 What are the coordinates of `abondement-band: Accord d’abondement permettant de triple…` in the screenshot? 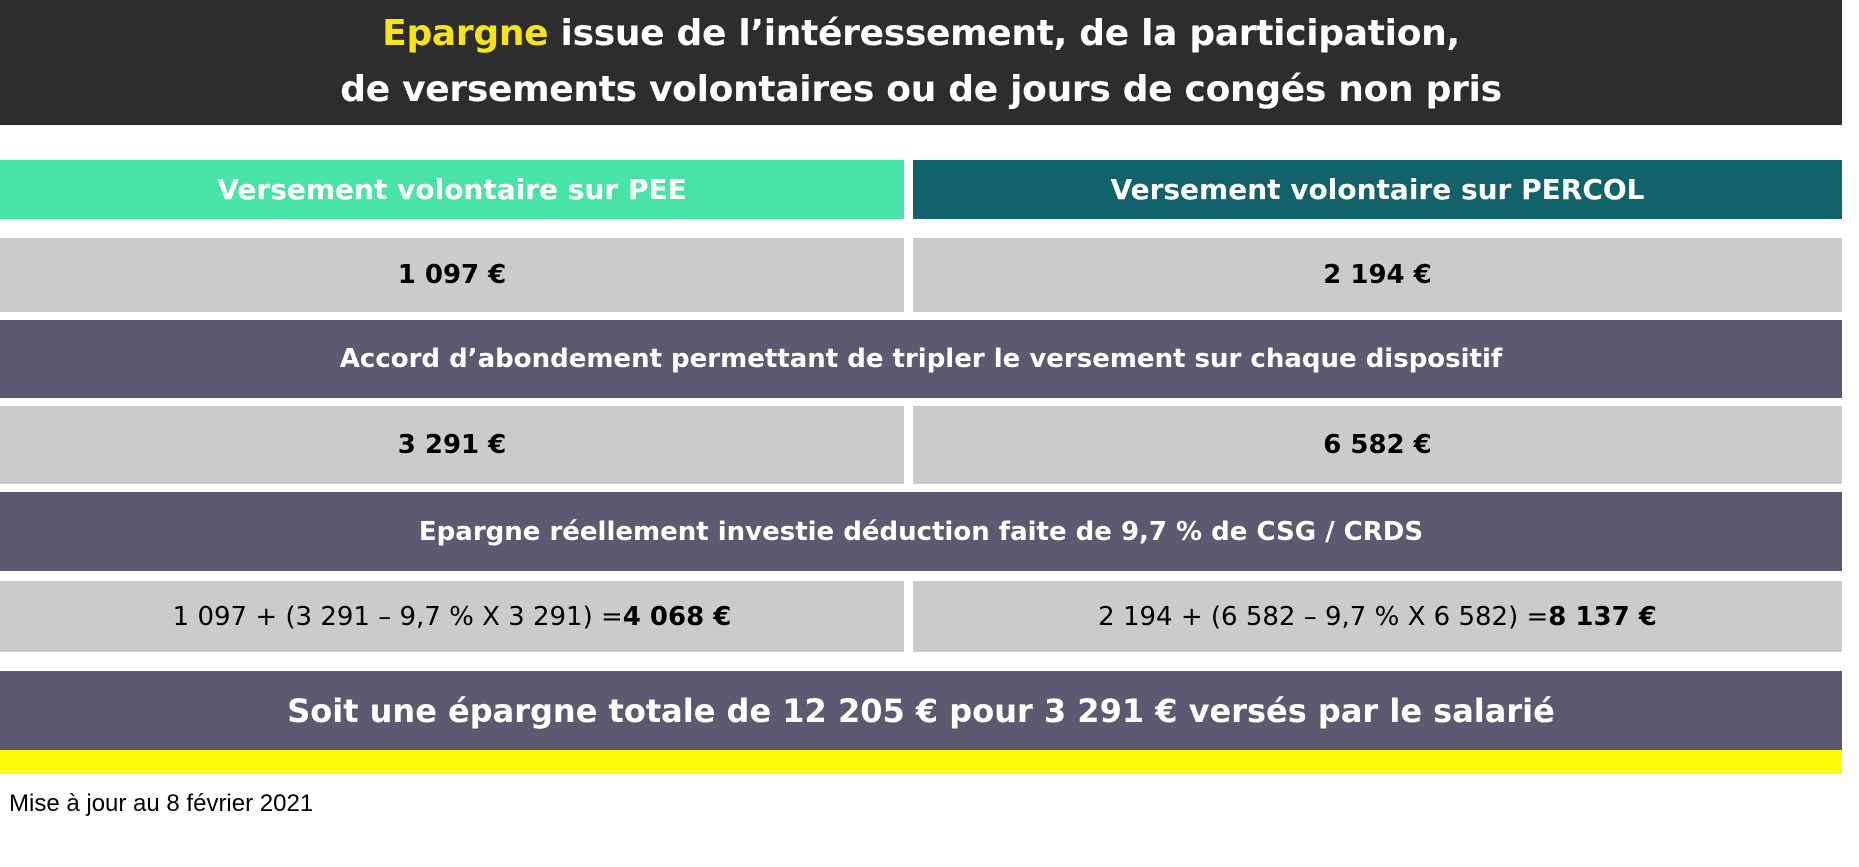 It's located at (921, 359).